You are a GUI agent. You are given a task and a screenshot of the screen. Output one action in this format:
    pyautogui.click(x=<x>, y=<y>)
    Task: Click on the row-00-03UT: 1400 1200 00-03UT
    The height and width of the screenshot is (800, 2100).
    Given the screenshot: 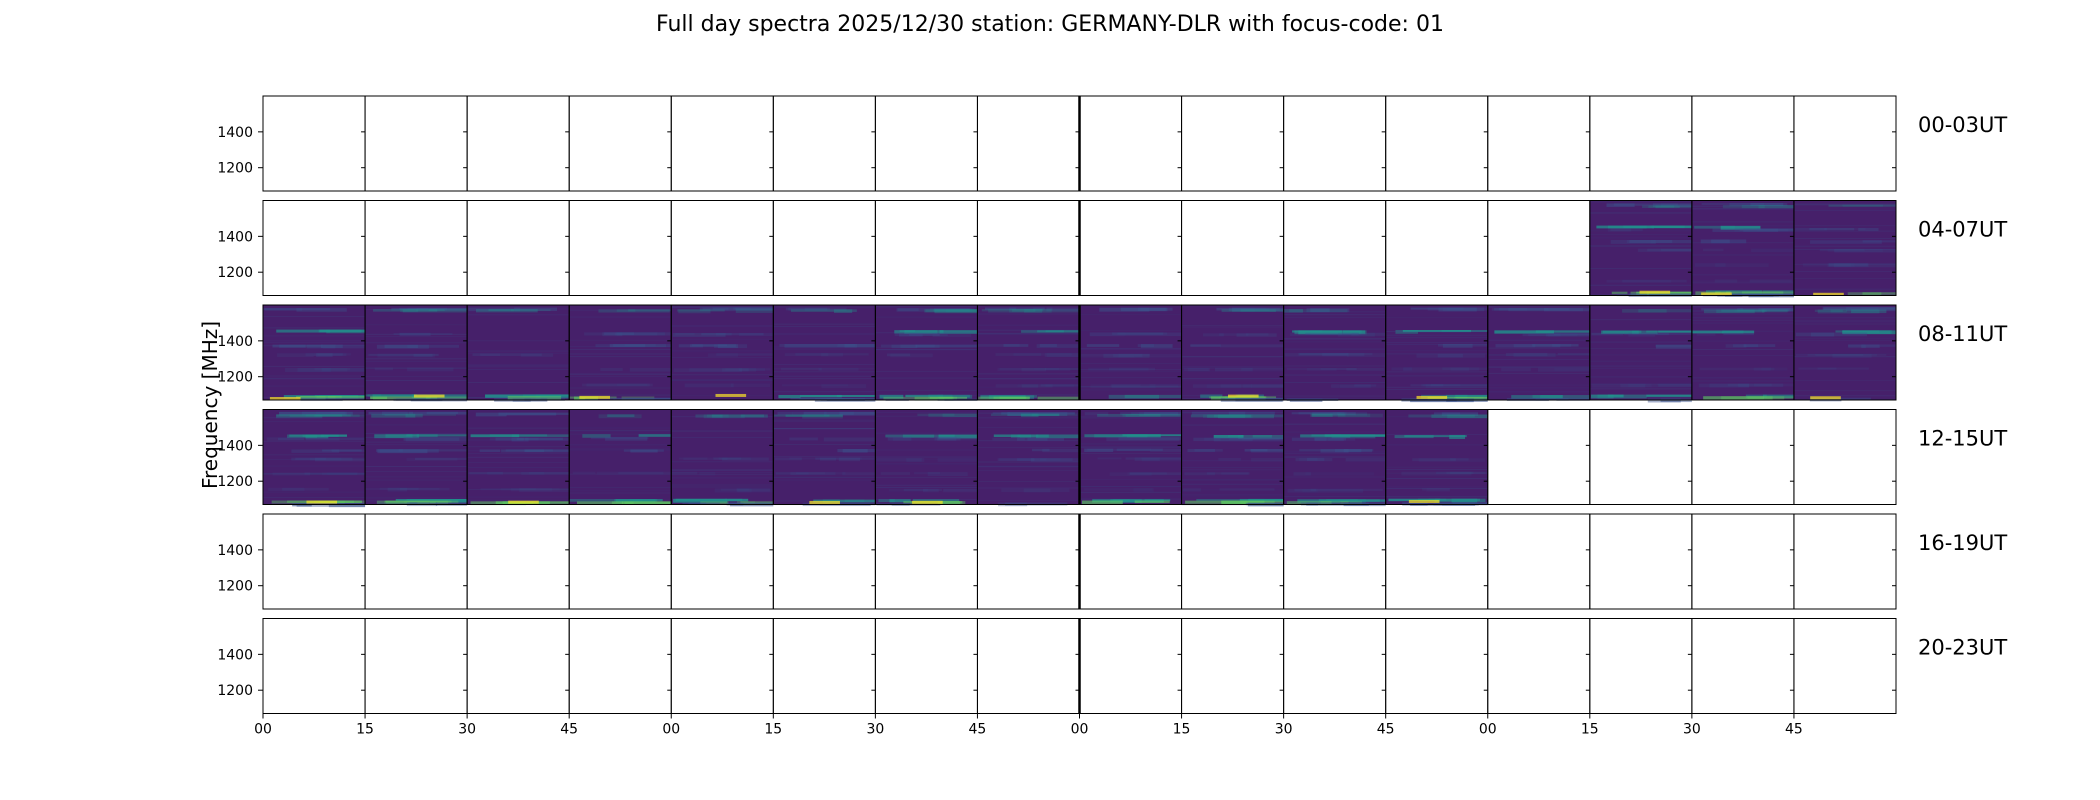 What is the action you would take?
    pyautogui.click(x=1112, y=143)
    